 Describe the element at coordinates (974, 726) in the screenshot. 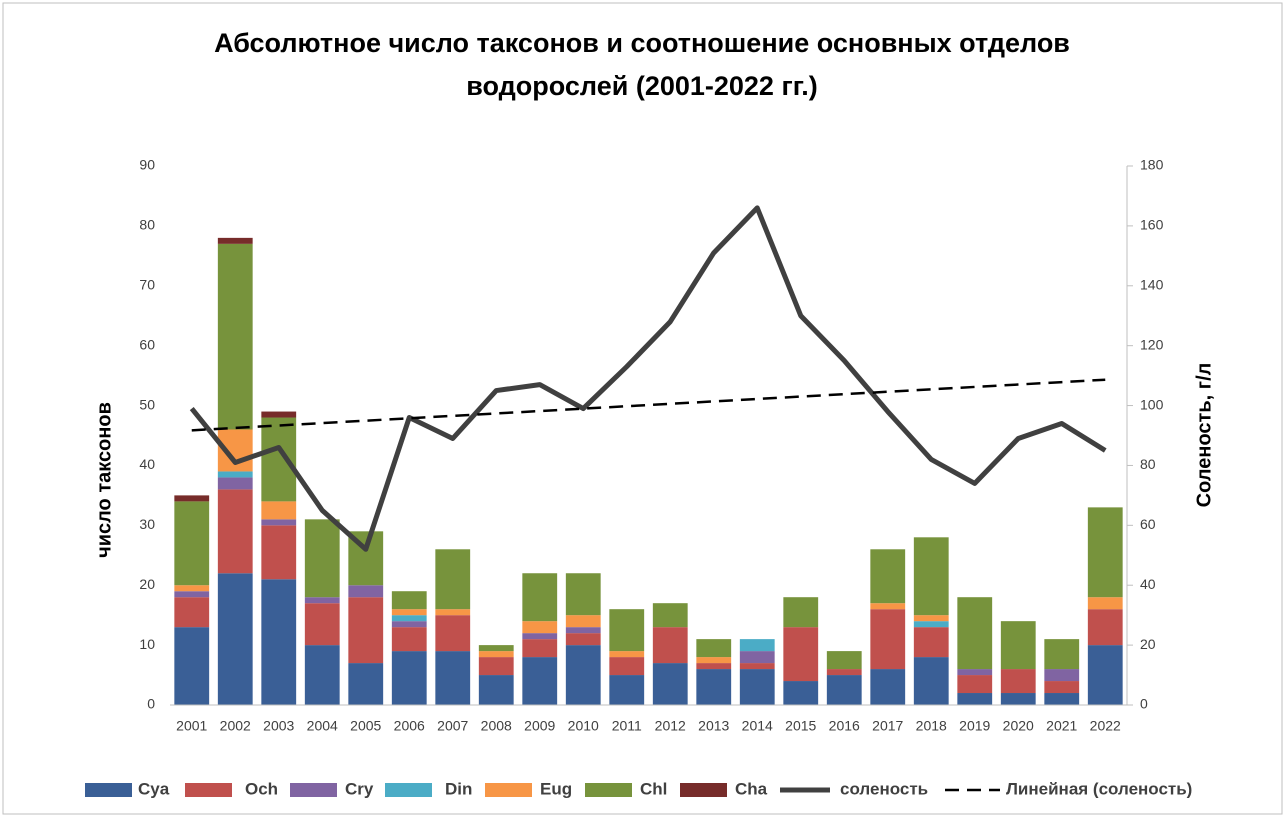

I see `x-tick-label: 2019` at that location.